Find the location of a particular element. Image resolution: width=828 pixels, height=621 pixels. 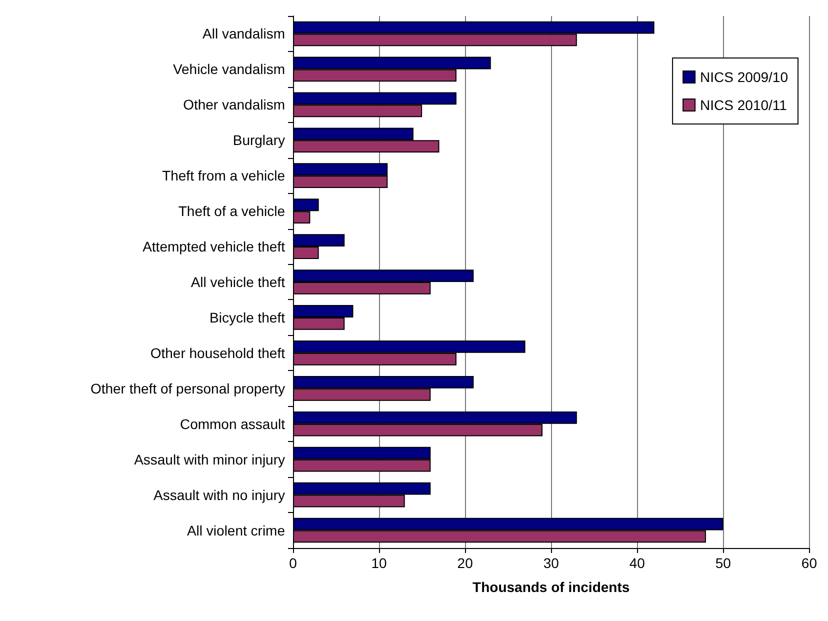

x-tick-label: 10 is located at coordinates (379, 563).